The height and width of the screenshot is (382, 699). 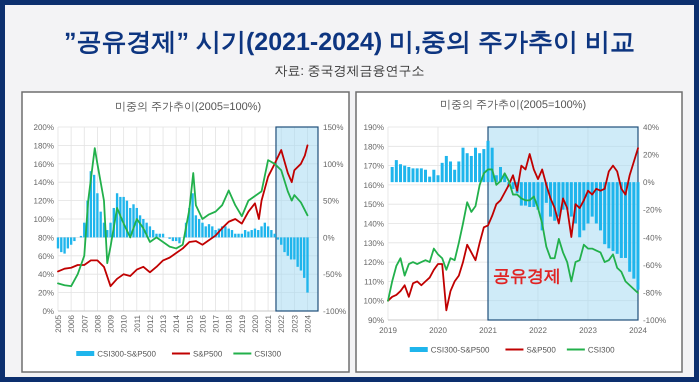 What do you see at coordinates (46, 275) in the screenshot?
I see `y-tick-label: 40%` at bounding box center [46, 275].